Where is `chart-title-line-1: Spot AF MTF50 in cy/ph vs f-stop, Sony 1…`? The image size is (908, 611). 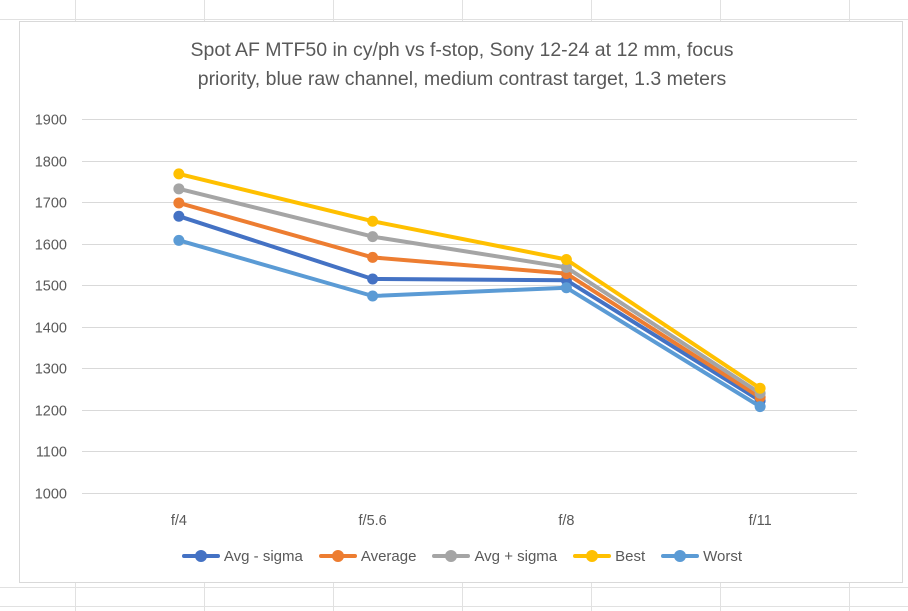 chart-title-line-1: Spot AF MTF50 in cy/ph vs f-stop, Sony 1… is located at coordinates (462, 50).